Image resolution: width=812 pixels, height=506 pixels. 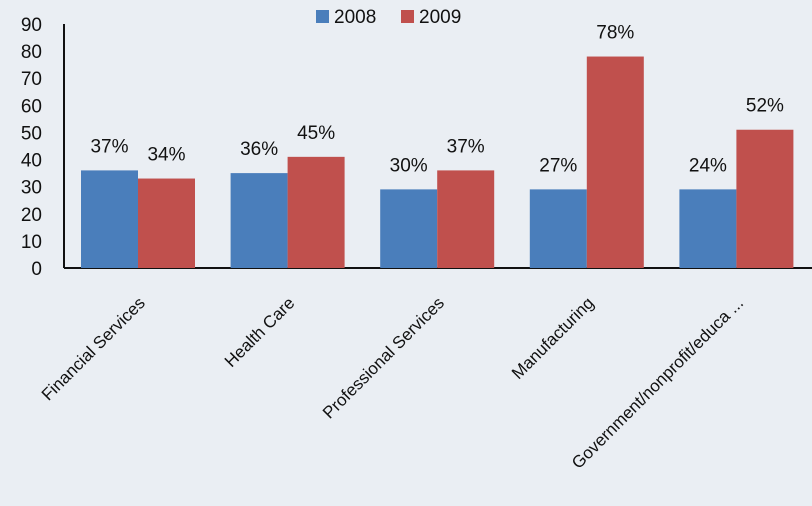 I want to click on data-label: 52%, so click(x=765, y=106).